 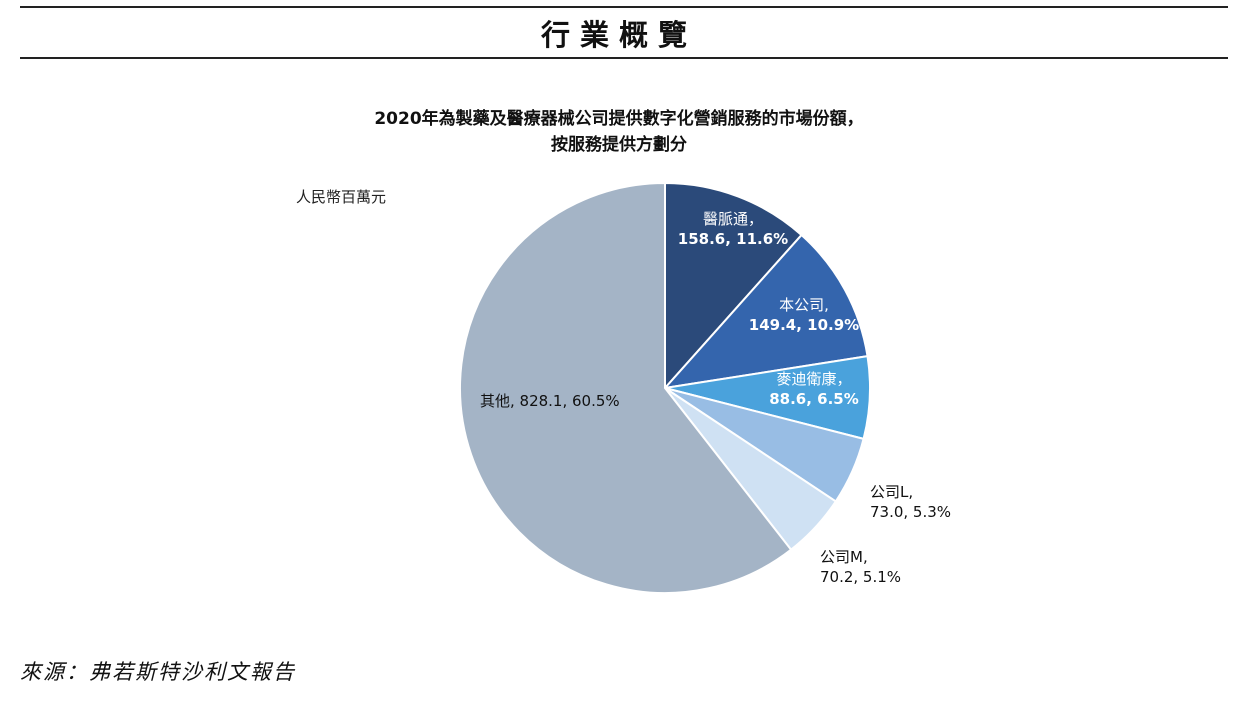 What do you see at coordinates (733, 229) in the screenshot?
I see `slice-label: 醫脈通， 158.6, 11.6%` at bounding box center [733, 229].